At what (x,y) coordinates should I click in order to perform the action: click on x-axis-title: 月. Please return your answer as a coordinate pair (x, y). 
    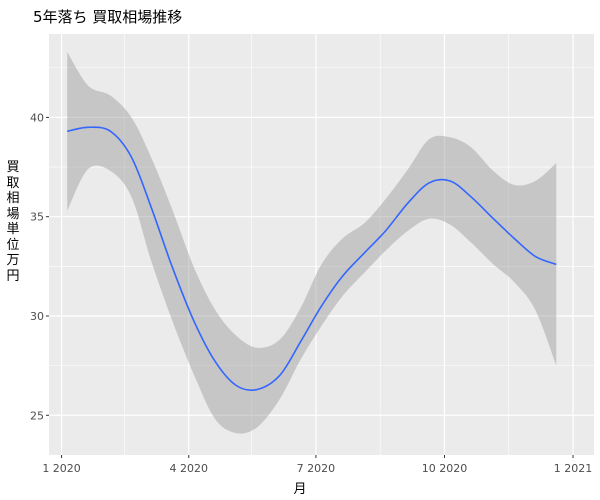
    Looking at the image, I should click on (300, 489).